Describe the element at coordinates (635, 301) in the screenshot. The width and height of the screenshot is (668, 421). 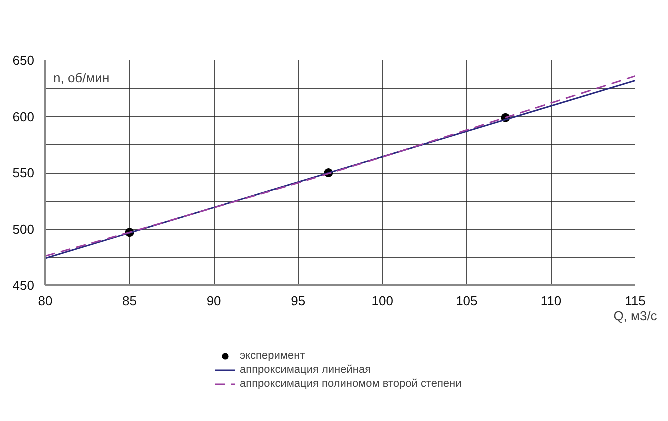
I see `x-tick-label: 115` at that location.